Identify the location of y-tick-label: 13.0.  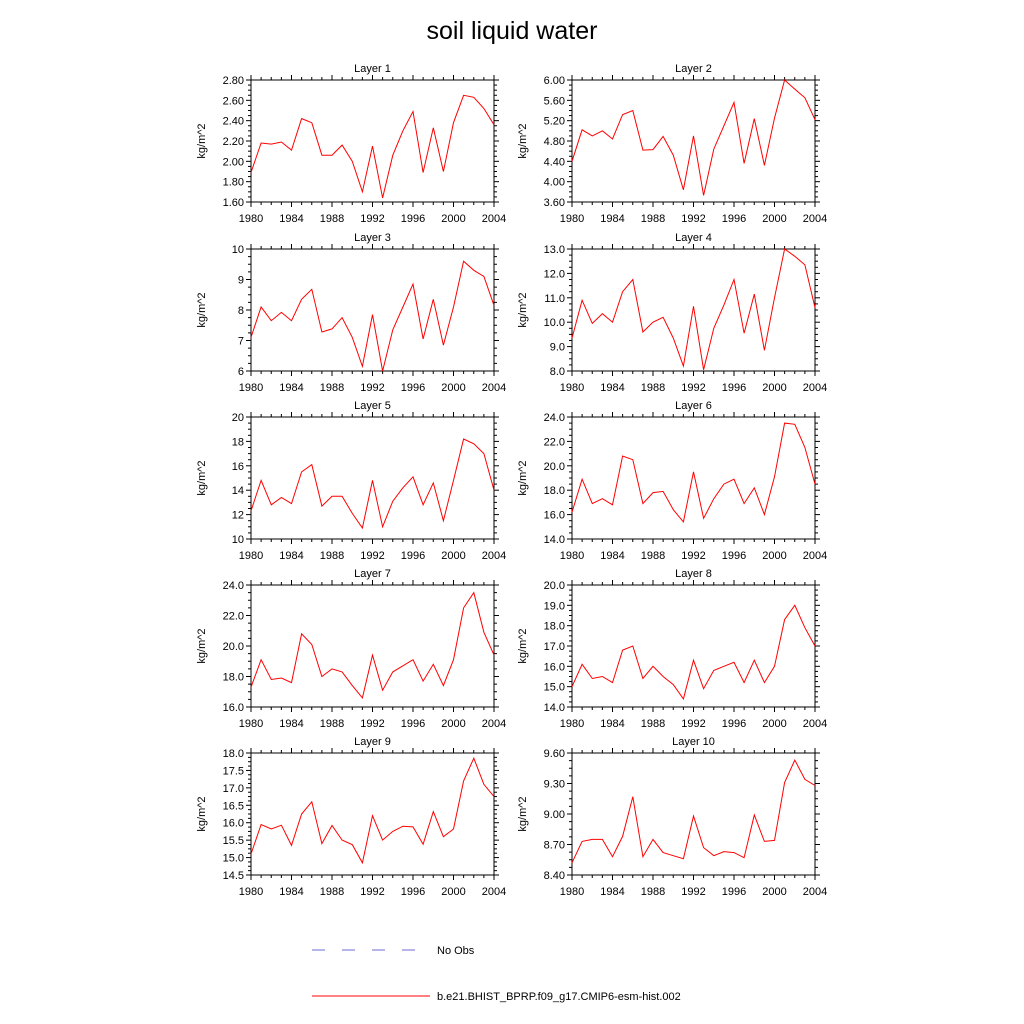
(554, 250).